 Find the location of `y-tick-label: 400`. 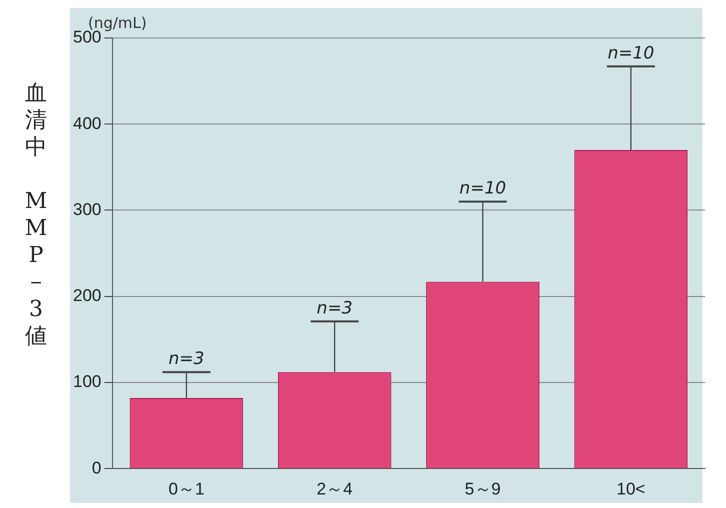

y-tick-label: 400 is located at coordinates (87, 123).